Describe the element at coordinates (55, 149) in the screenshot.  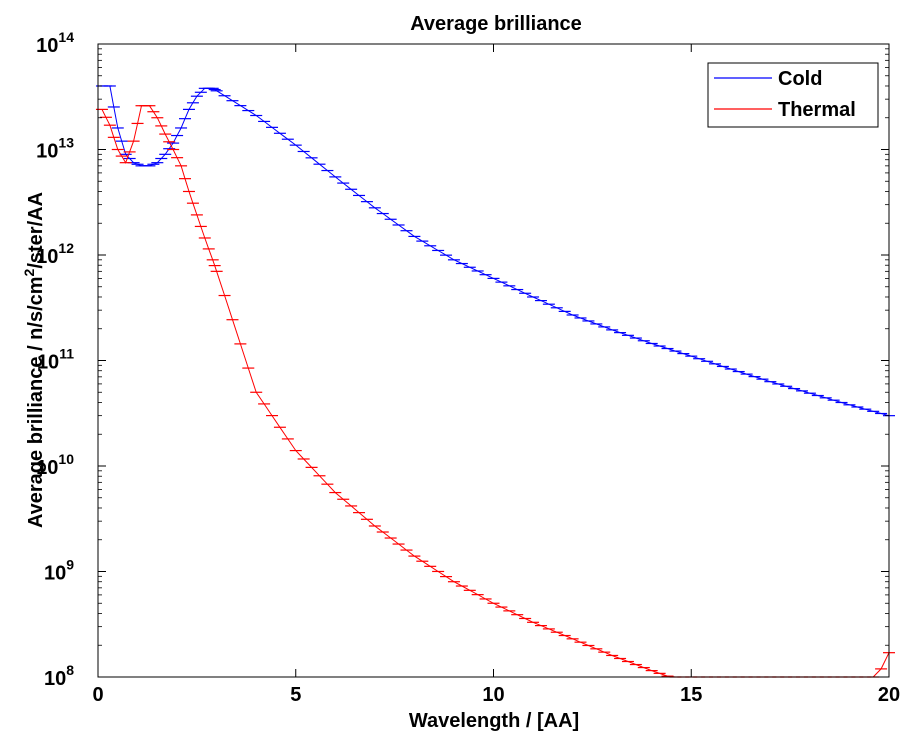
I see `y-tick-label: 10¹³` at that location.